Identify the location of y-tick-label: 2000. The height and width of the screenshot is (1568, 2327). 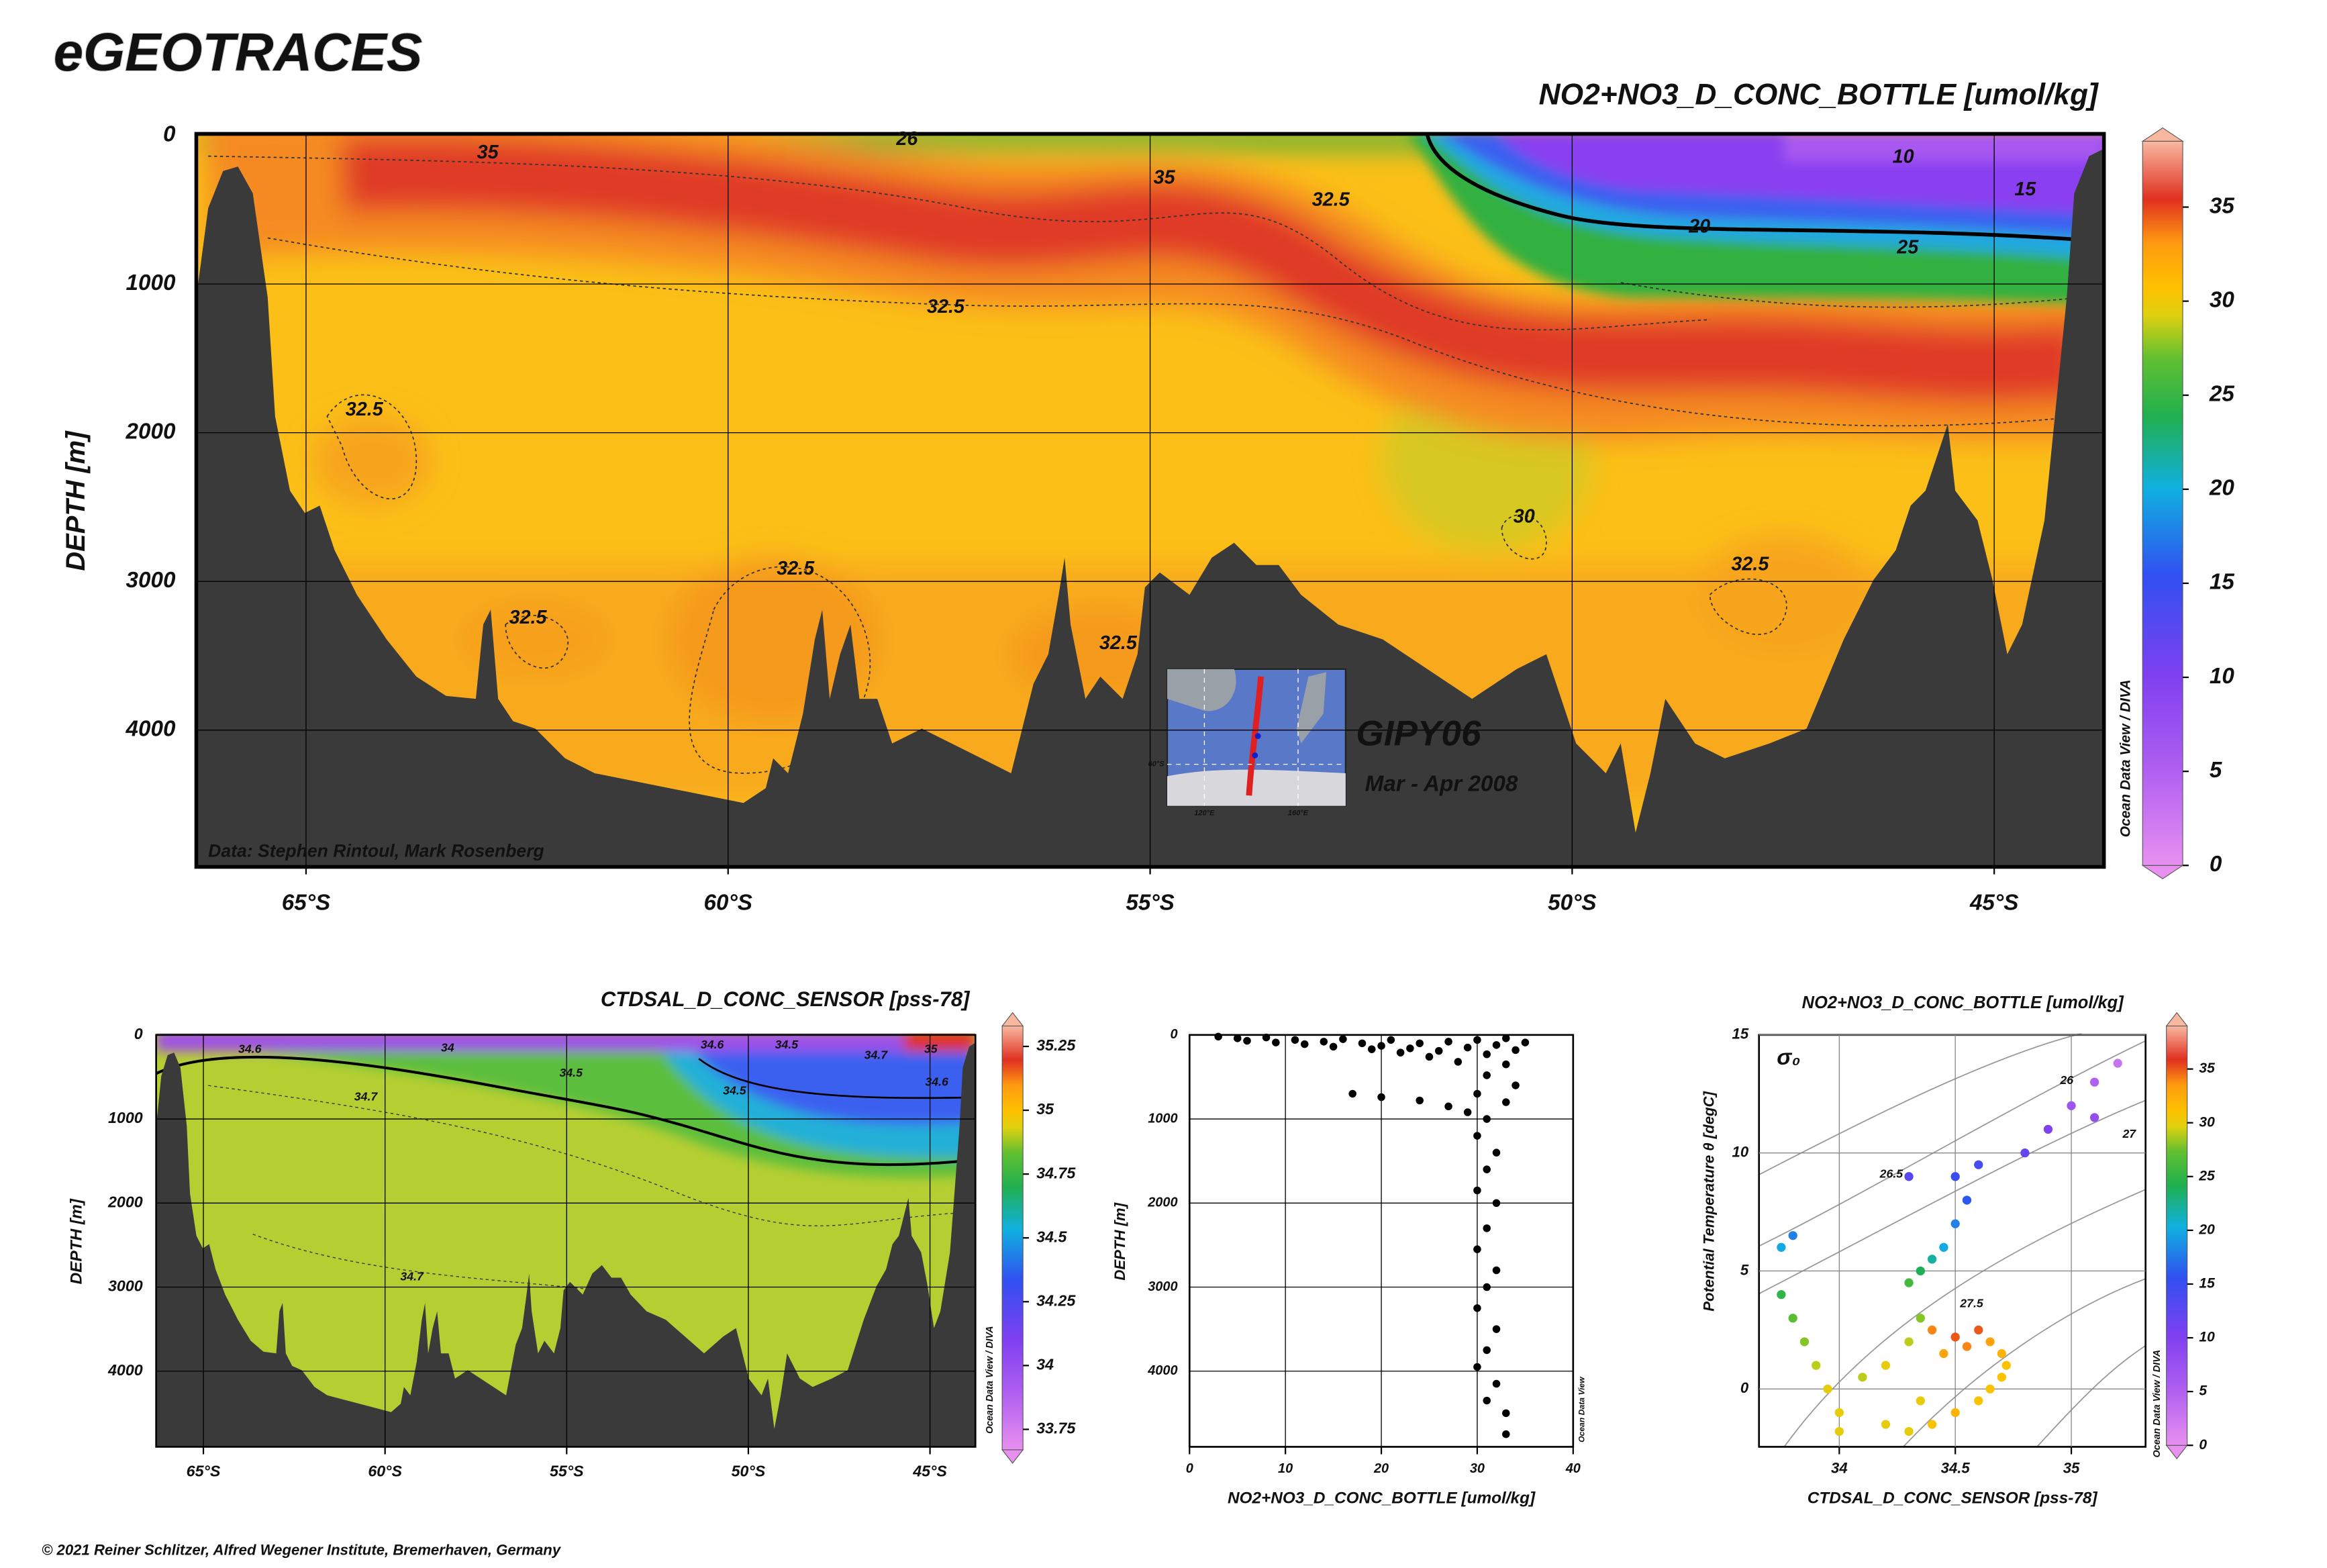
(125, 1201).